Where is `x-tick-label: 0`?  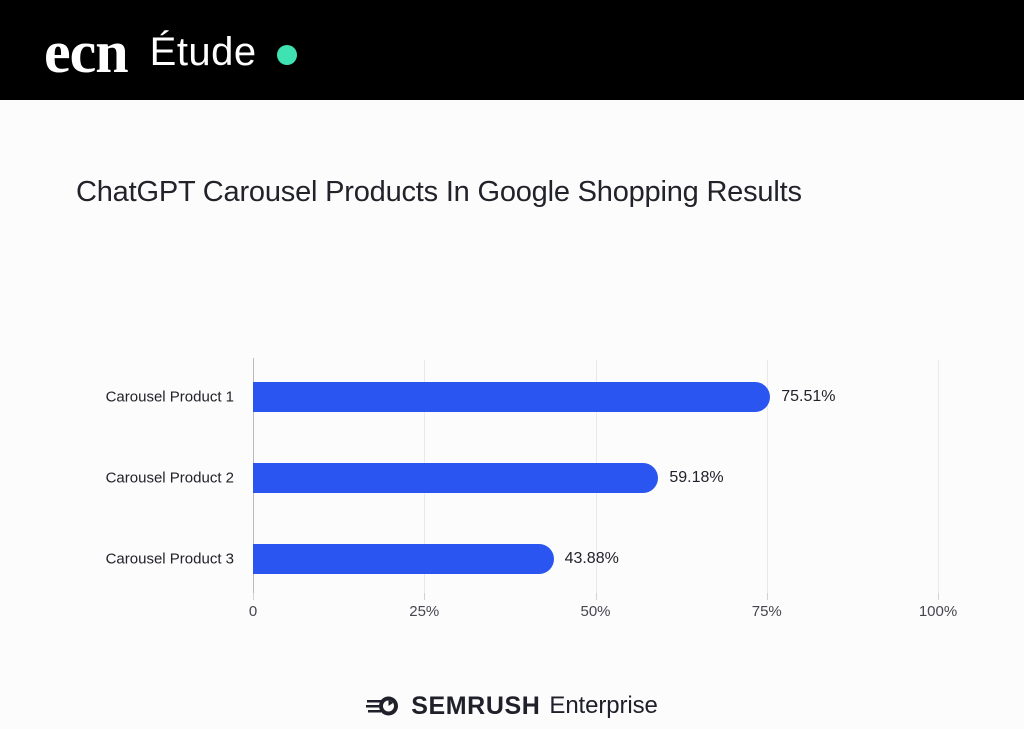 x-tick-label: 0 is located at coordinates (253, 611).